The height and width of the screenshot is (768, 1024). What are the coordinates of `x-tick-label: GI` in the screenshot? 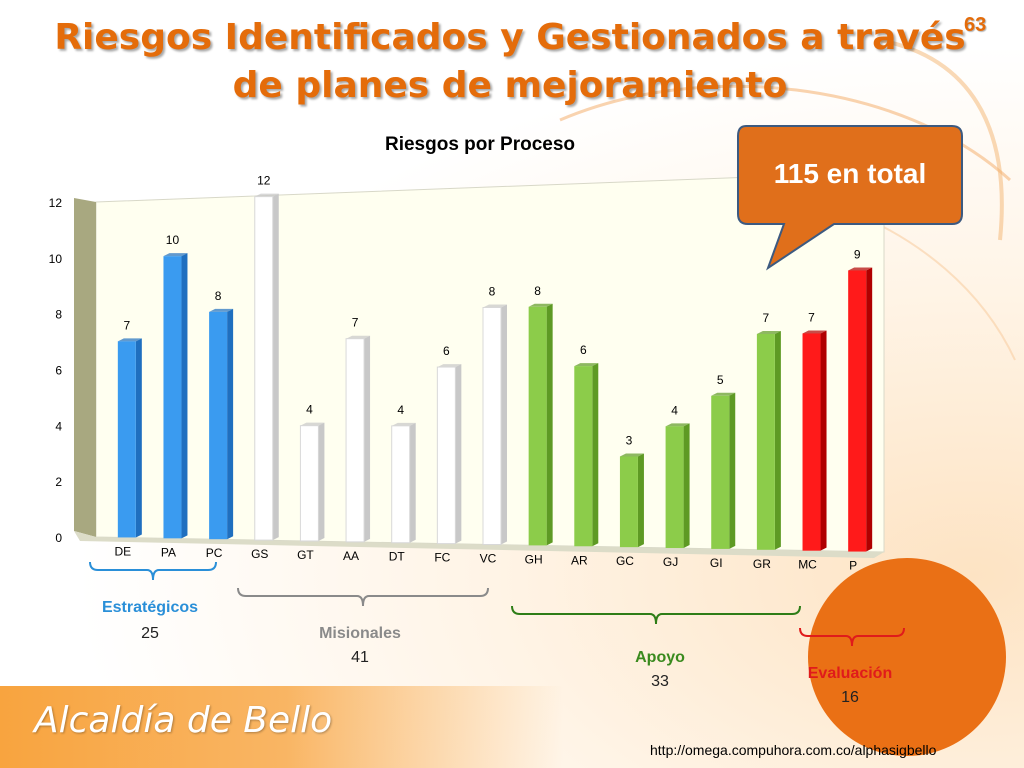 It's located at (716, 563).